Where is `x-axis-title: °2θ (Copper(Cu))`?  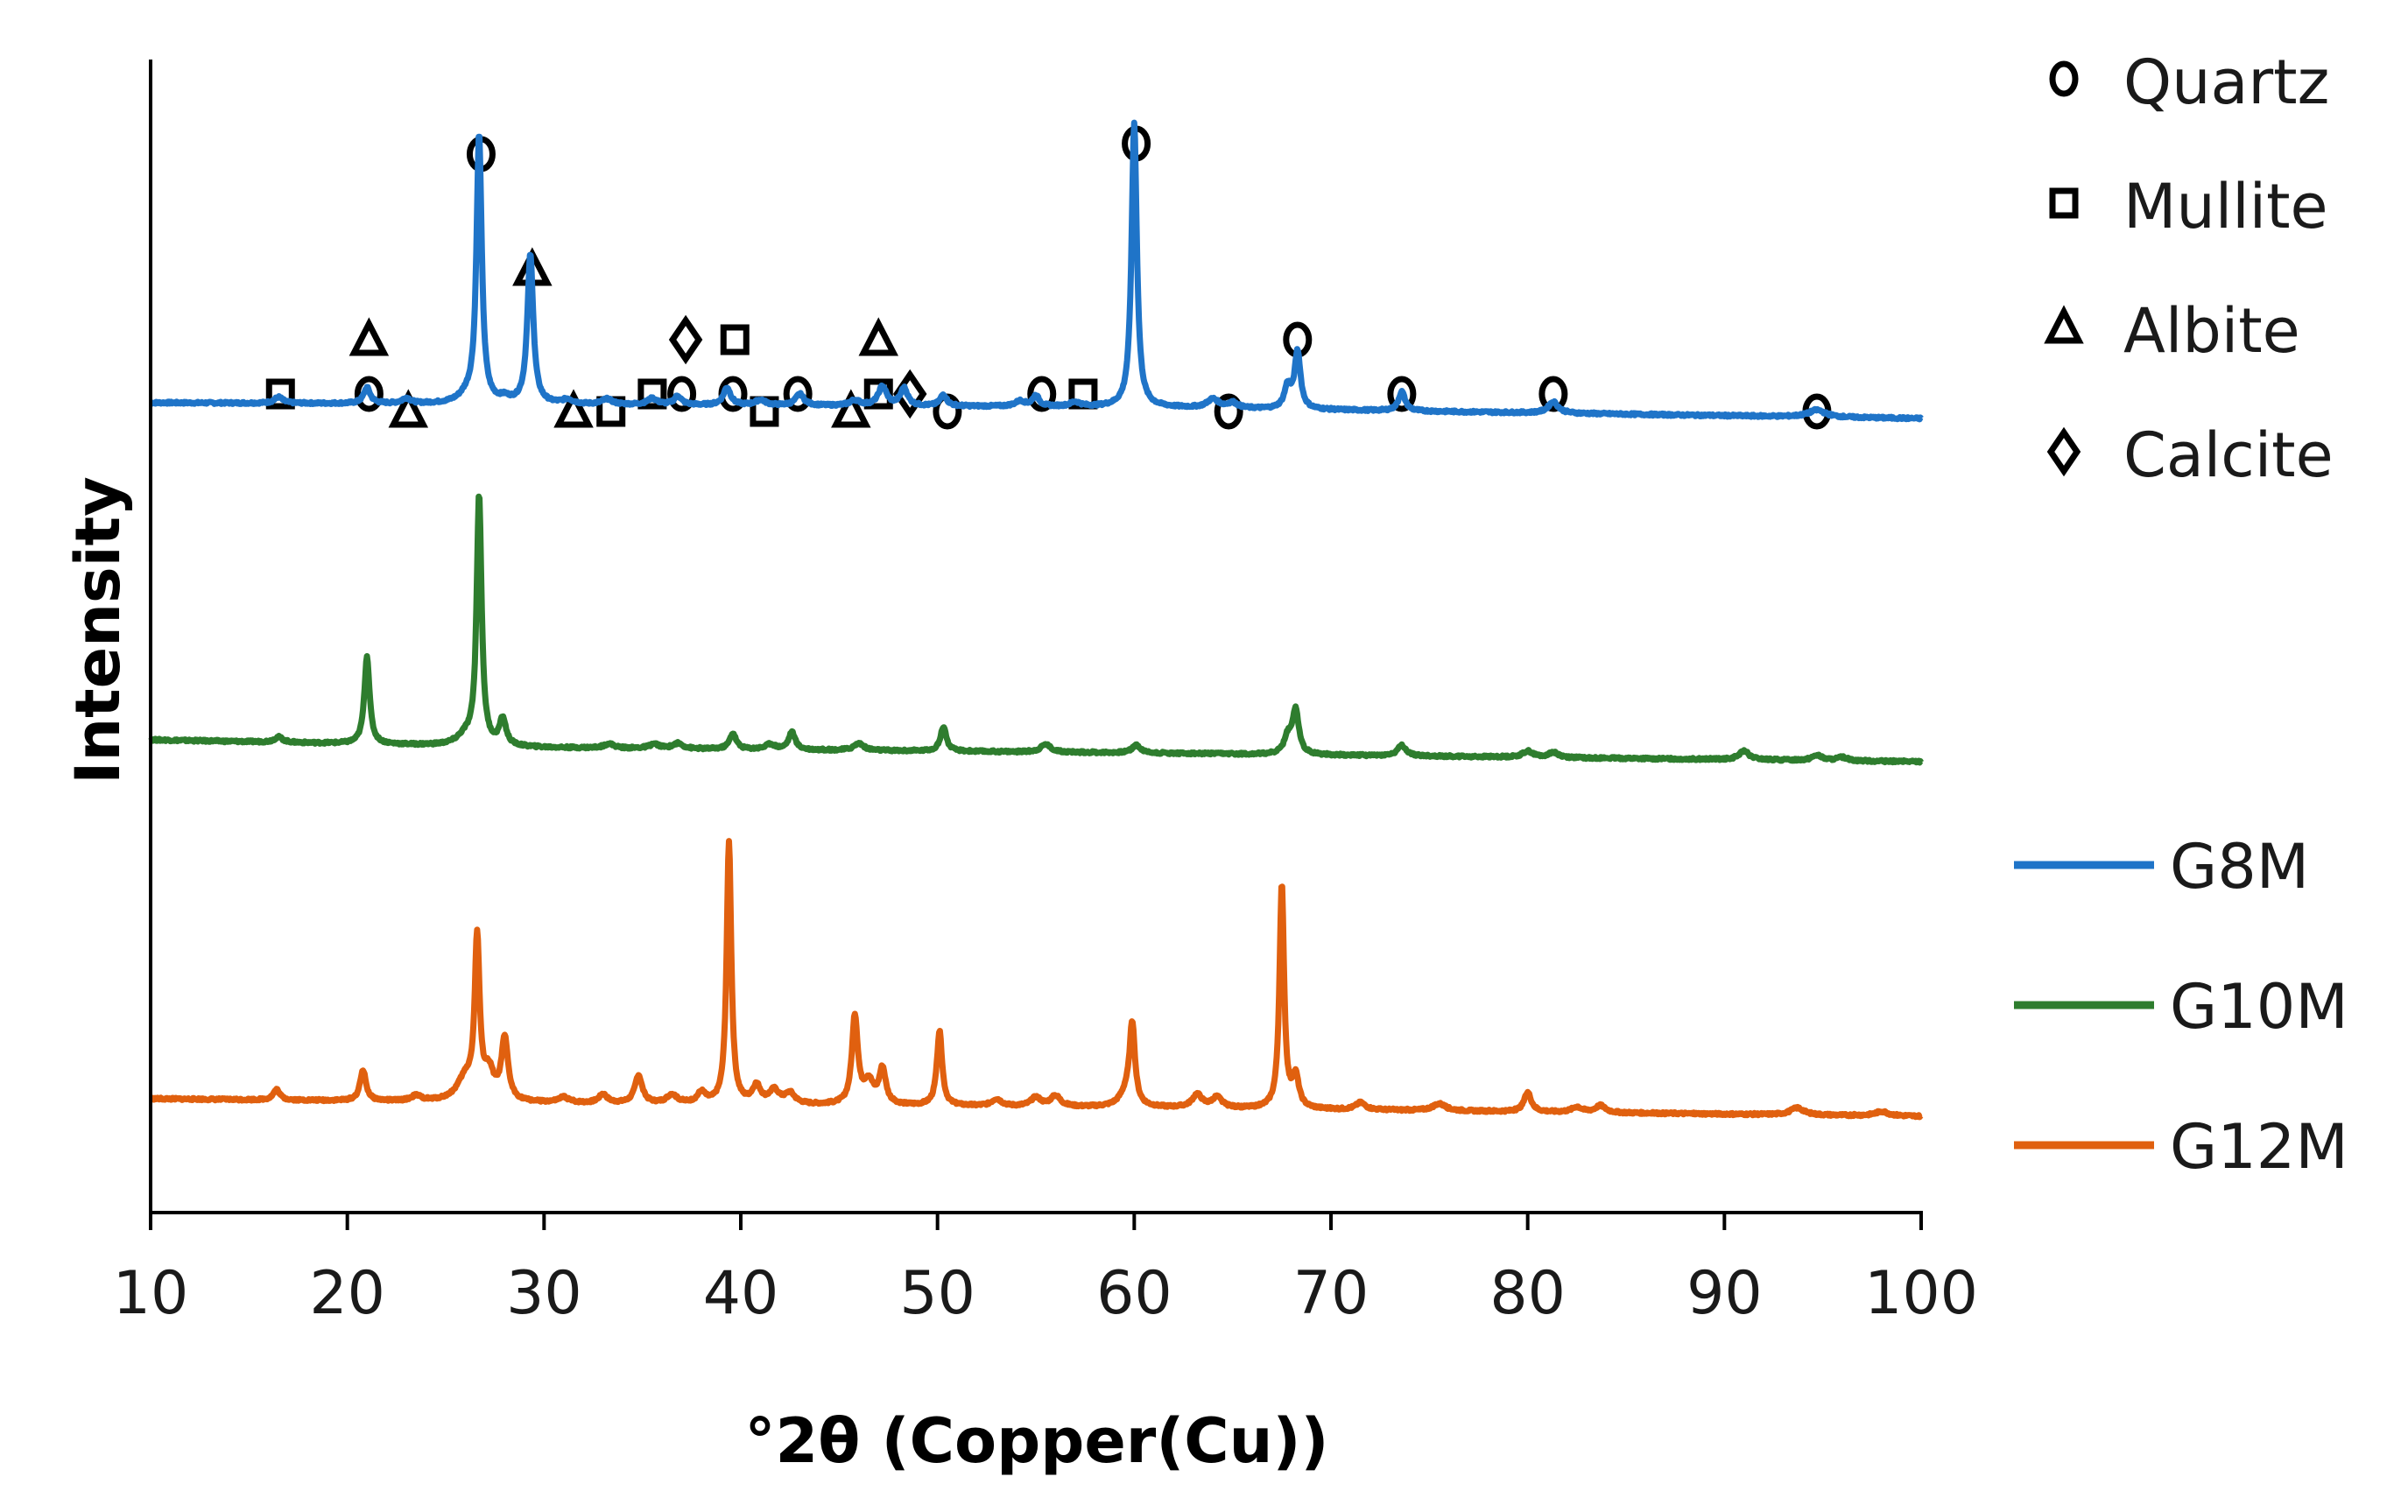 x-axis-title: °2θ (Copper(Cu)) is located at coordinates (1036, 1441).